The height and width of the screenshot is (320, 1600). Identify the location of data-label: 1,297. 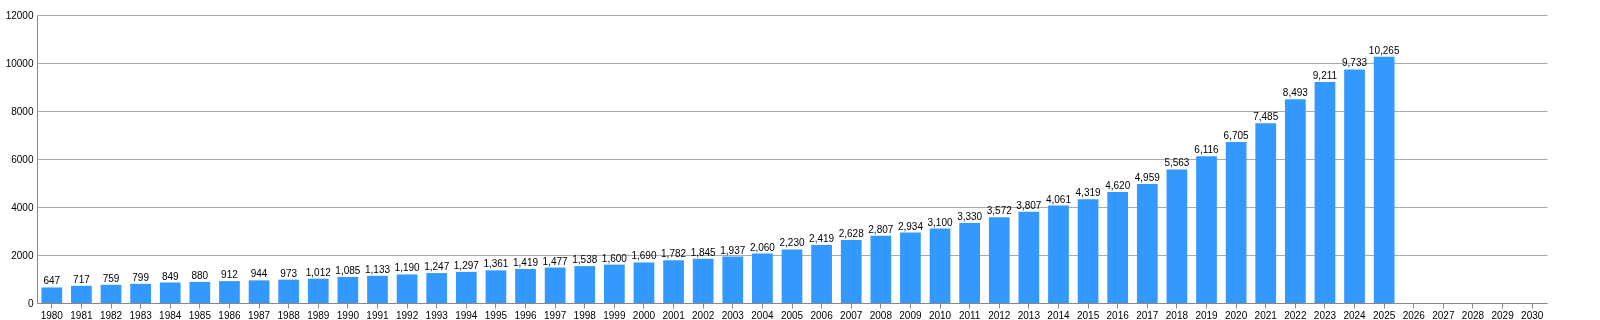
(466, 265).